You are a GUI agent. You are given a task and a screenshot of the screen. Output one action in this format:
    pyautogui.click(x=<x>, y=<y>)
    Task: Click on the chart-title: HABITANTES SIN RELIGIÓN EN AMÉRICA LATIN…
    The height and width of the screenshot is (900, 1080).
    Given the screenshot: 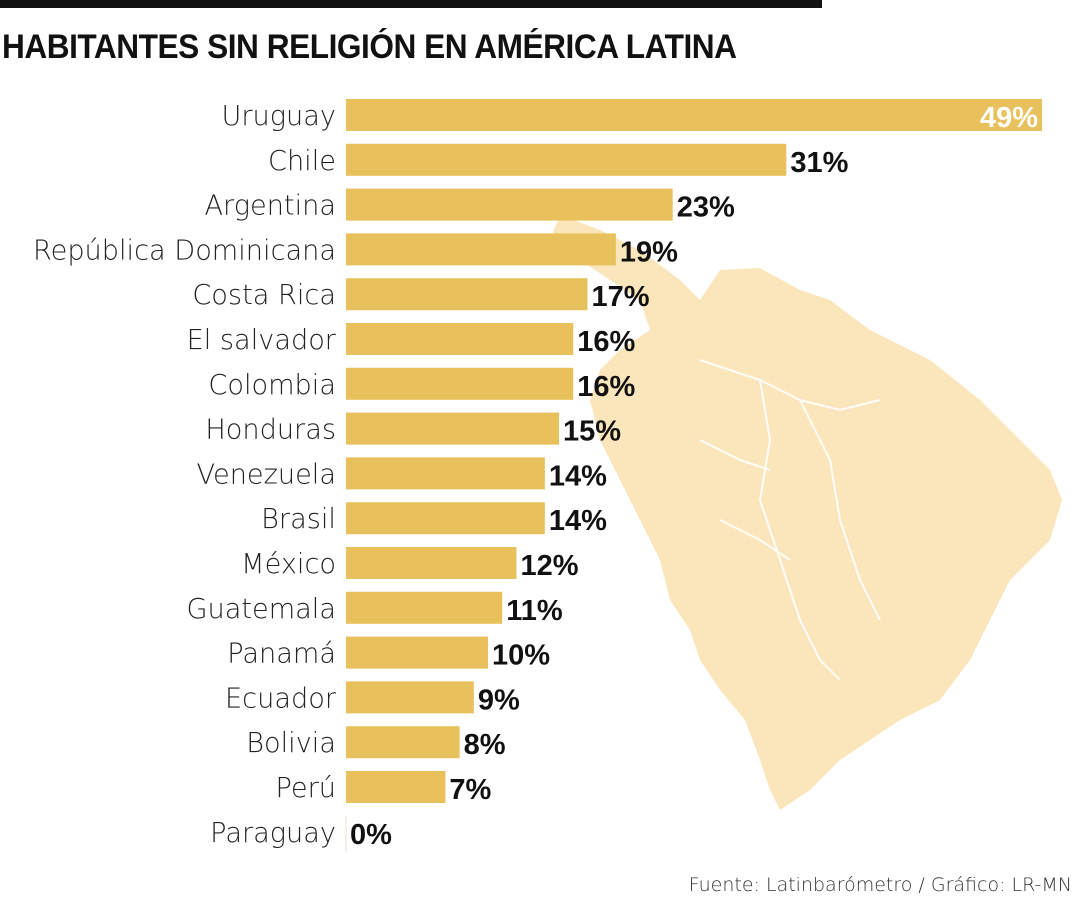 What is the action you would take?
    pyautogui.click(x=369, y=47)
    